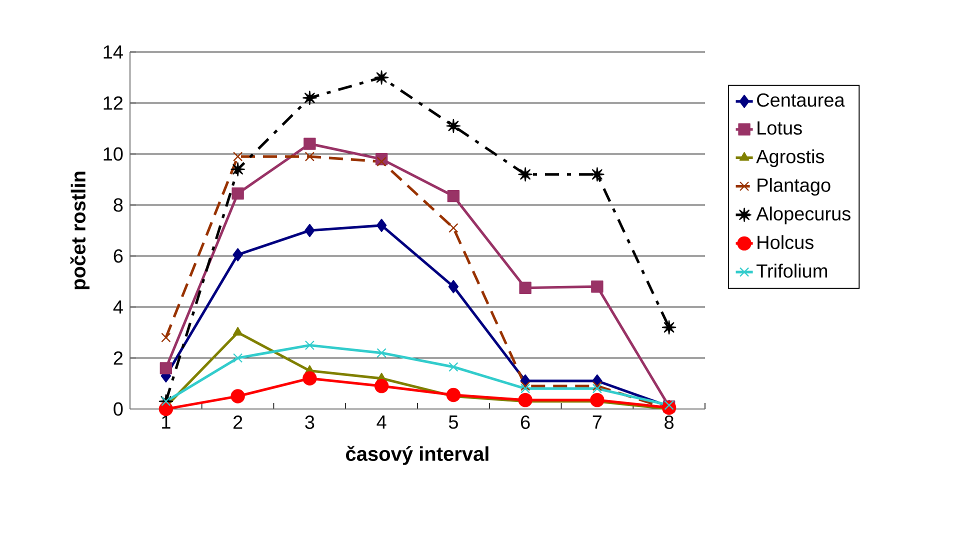 Image resolution: width=959 pixels, height=534 pixels. What do you see at coordinates (453, 422) in the screenshot?
I see `x-tick-label: 5` at bounding box center [453, 422].